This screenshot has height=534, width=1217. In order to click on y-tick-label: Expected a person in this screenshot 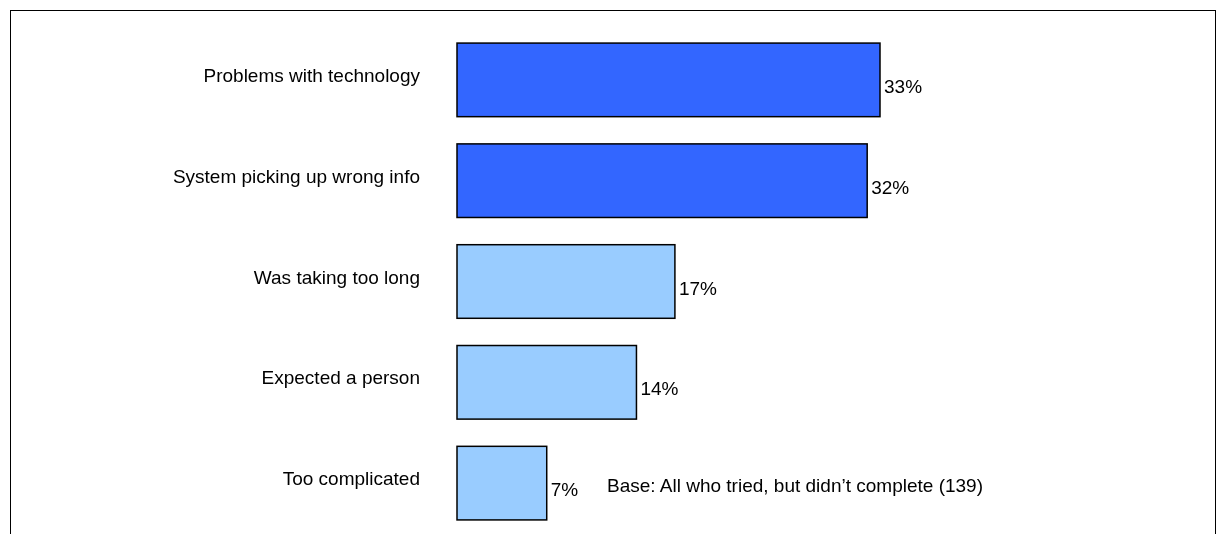, I will do `click(340, 378)`.